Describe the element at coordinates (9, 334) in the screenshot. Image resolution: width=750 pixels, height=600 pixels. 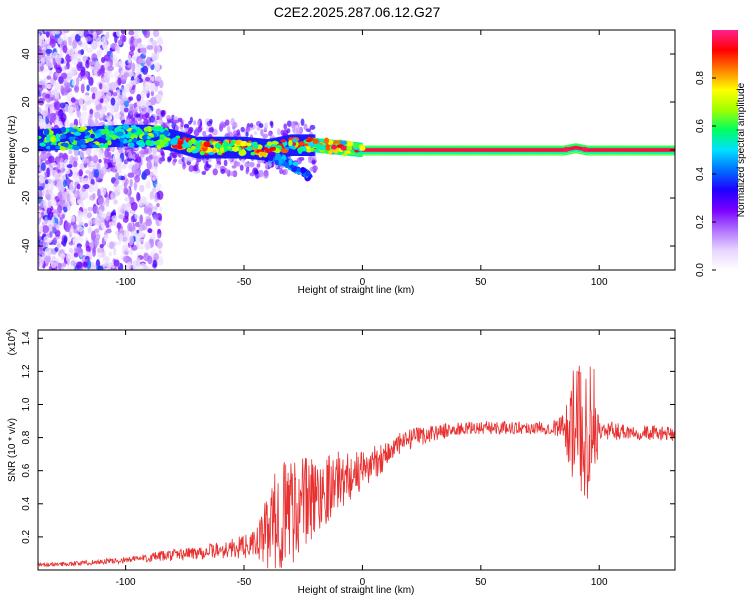
I see `snr-y-multiplier-exponent: 4` at that location.